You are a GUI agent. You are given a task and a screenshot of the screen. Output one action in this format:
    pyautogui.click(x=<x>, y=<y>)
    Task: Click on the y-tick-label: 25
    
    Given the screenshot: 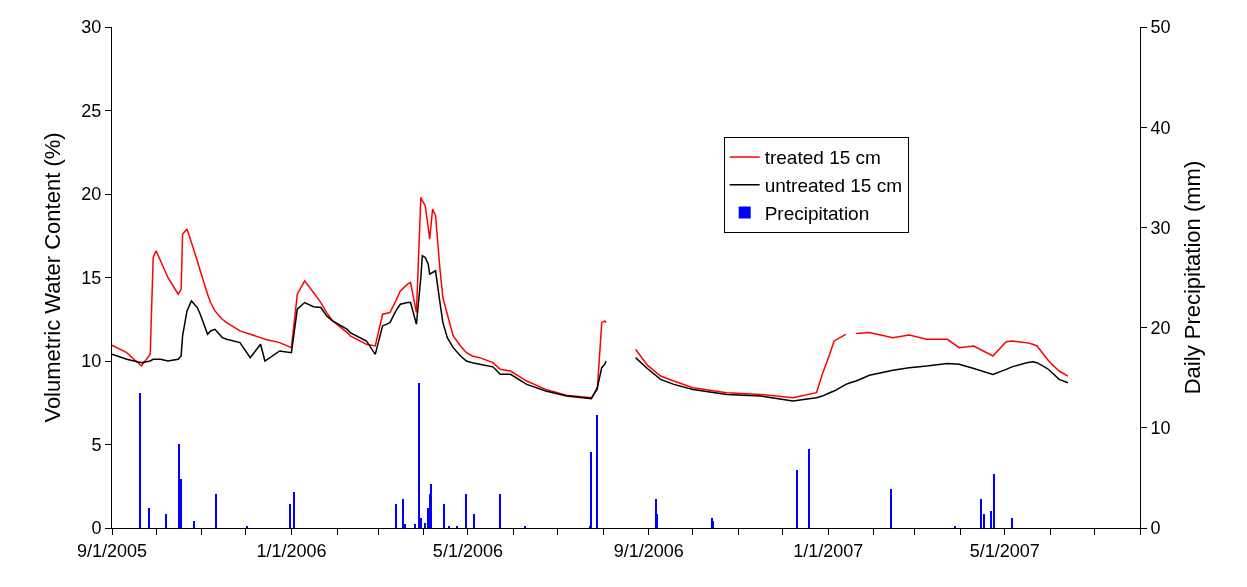 What is the action you would take?
    pyautogui.click(x=91, y=110)
    